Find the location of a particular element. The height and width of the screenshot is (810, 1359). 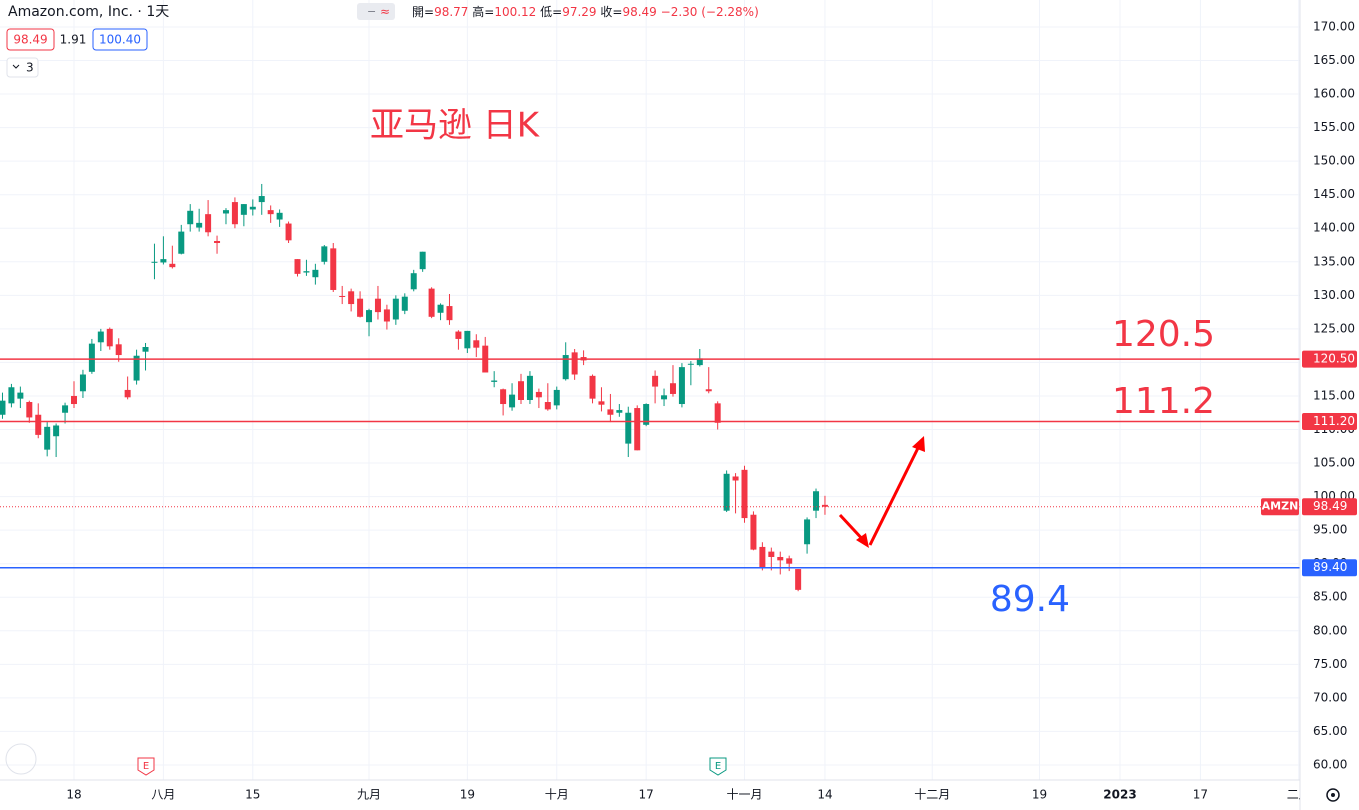

x-tick-label: 14 is located at coordinates (824, 795).